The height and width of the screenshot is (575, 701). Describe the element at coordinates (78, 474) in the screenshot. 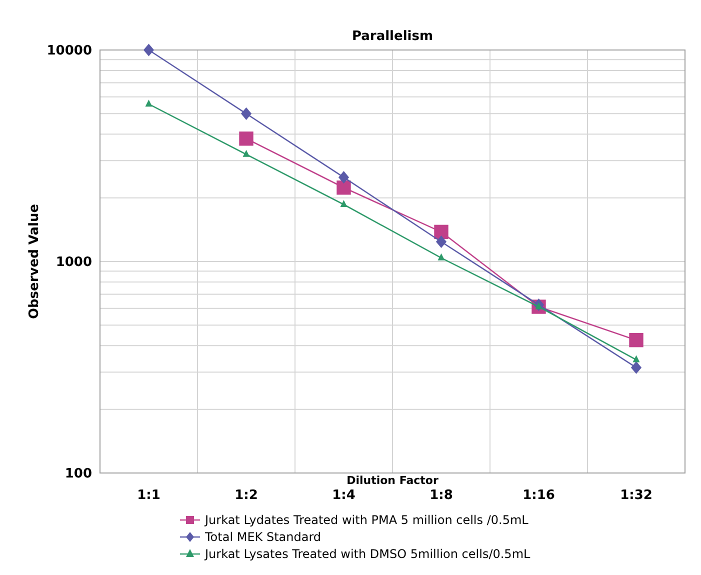

I see `y-tick-label: 100` at that location.